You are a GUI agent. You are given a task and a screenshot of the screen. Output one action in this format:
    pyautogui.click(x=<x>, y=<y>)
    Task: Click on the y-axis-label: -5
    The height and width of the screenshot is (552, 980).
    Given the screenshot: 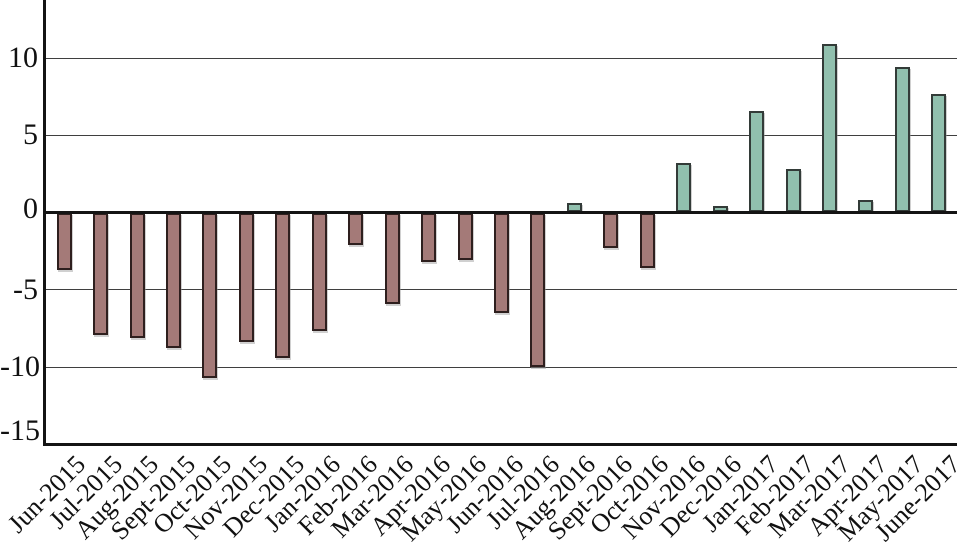 What is the action you would take?
    pyautogui.click(x=25, y=289)
    